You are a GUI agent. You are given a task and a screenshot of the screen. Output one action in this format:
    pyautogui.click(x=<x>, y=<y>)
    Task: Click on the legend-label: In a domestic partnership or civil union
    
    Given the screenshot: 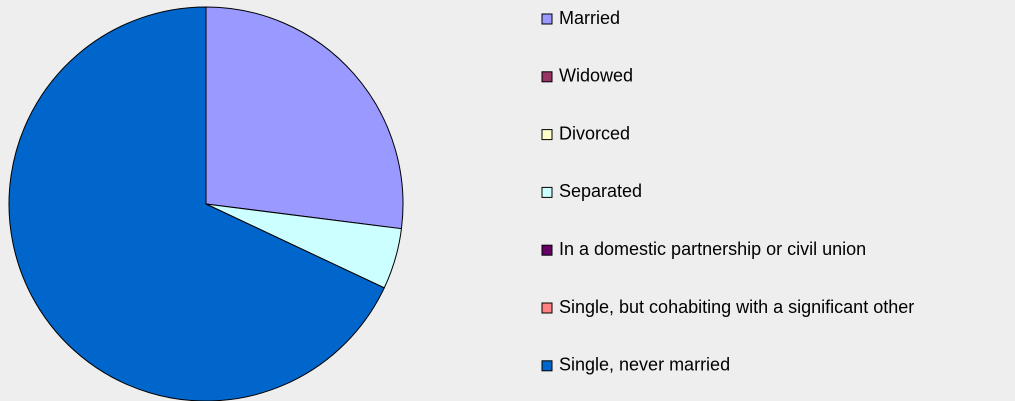 What is the action you would take?
    pyautogui.click(x=712, y=249)
    